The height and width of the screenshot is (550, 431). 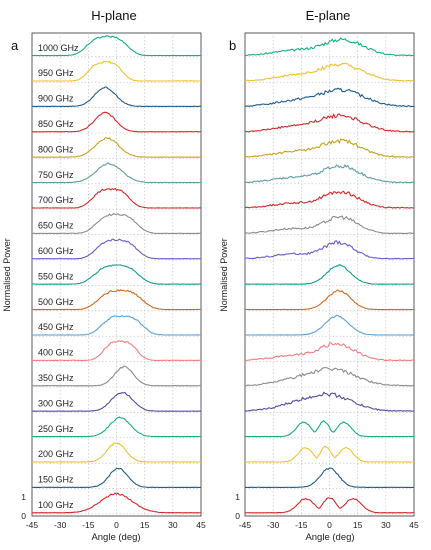 What do you see at coordinates (56, 200) in the screenshot?
I see `frequency-label: 700 GHz` at bounding box center [56, 200].